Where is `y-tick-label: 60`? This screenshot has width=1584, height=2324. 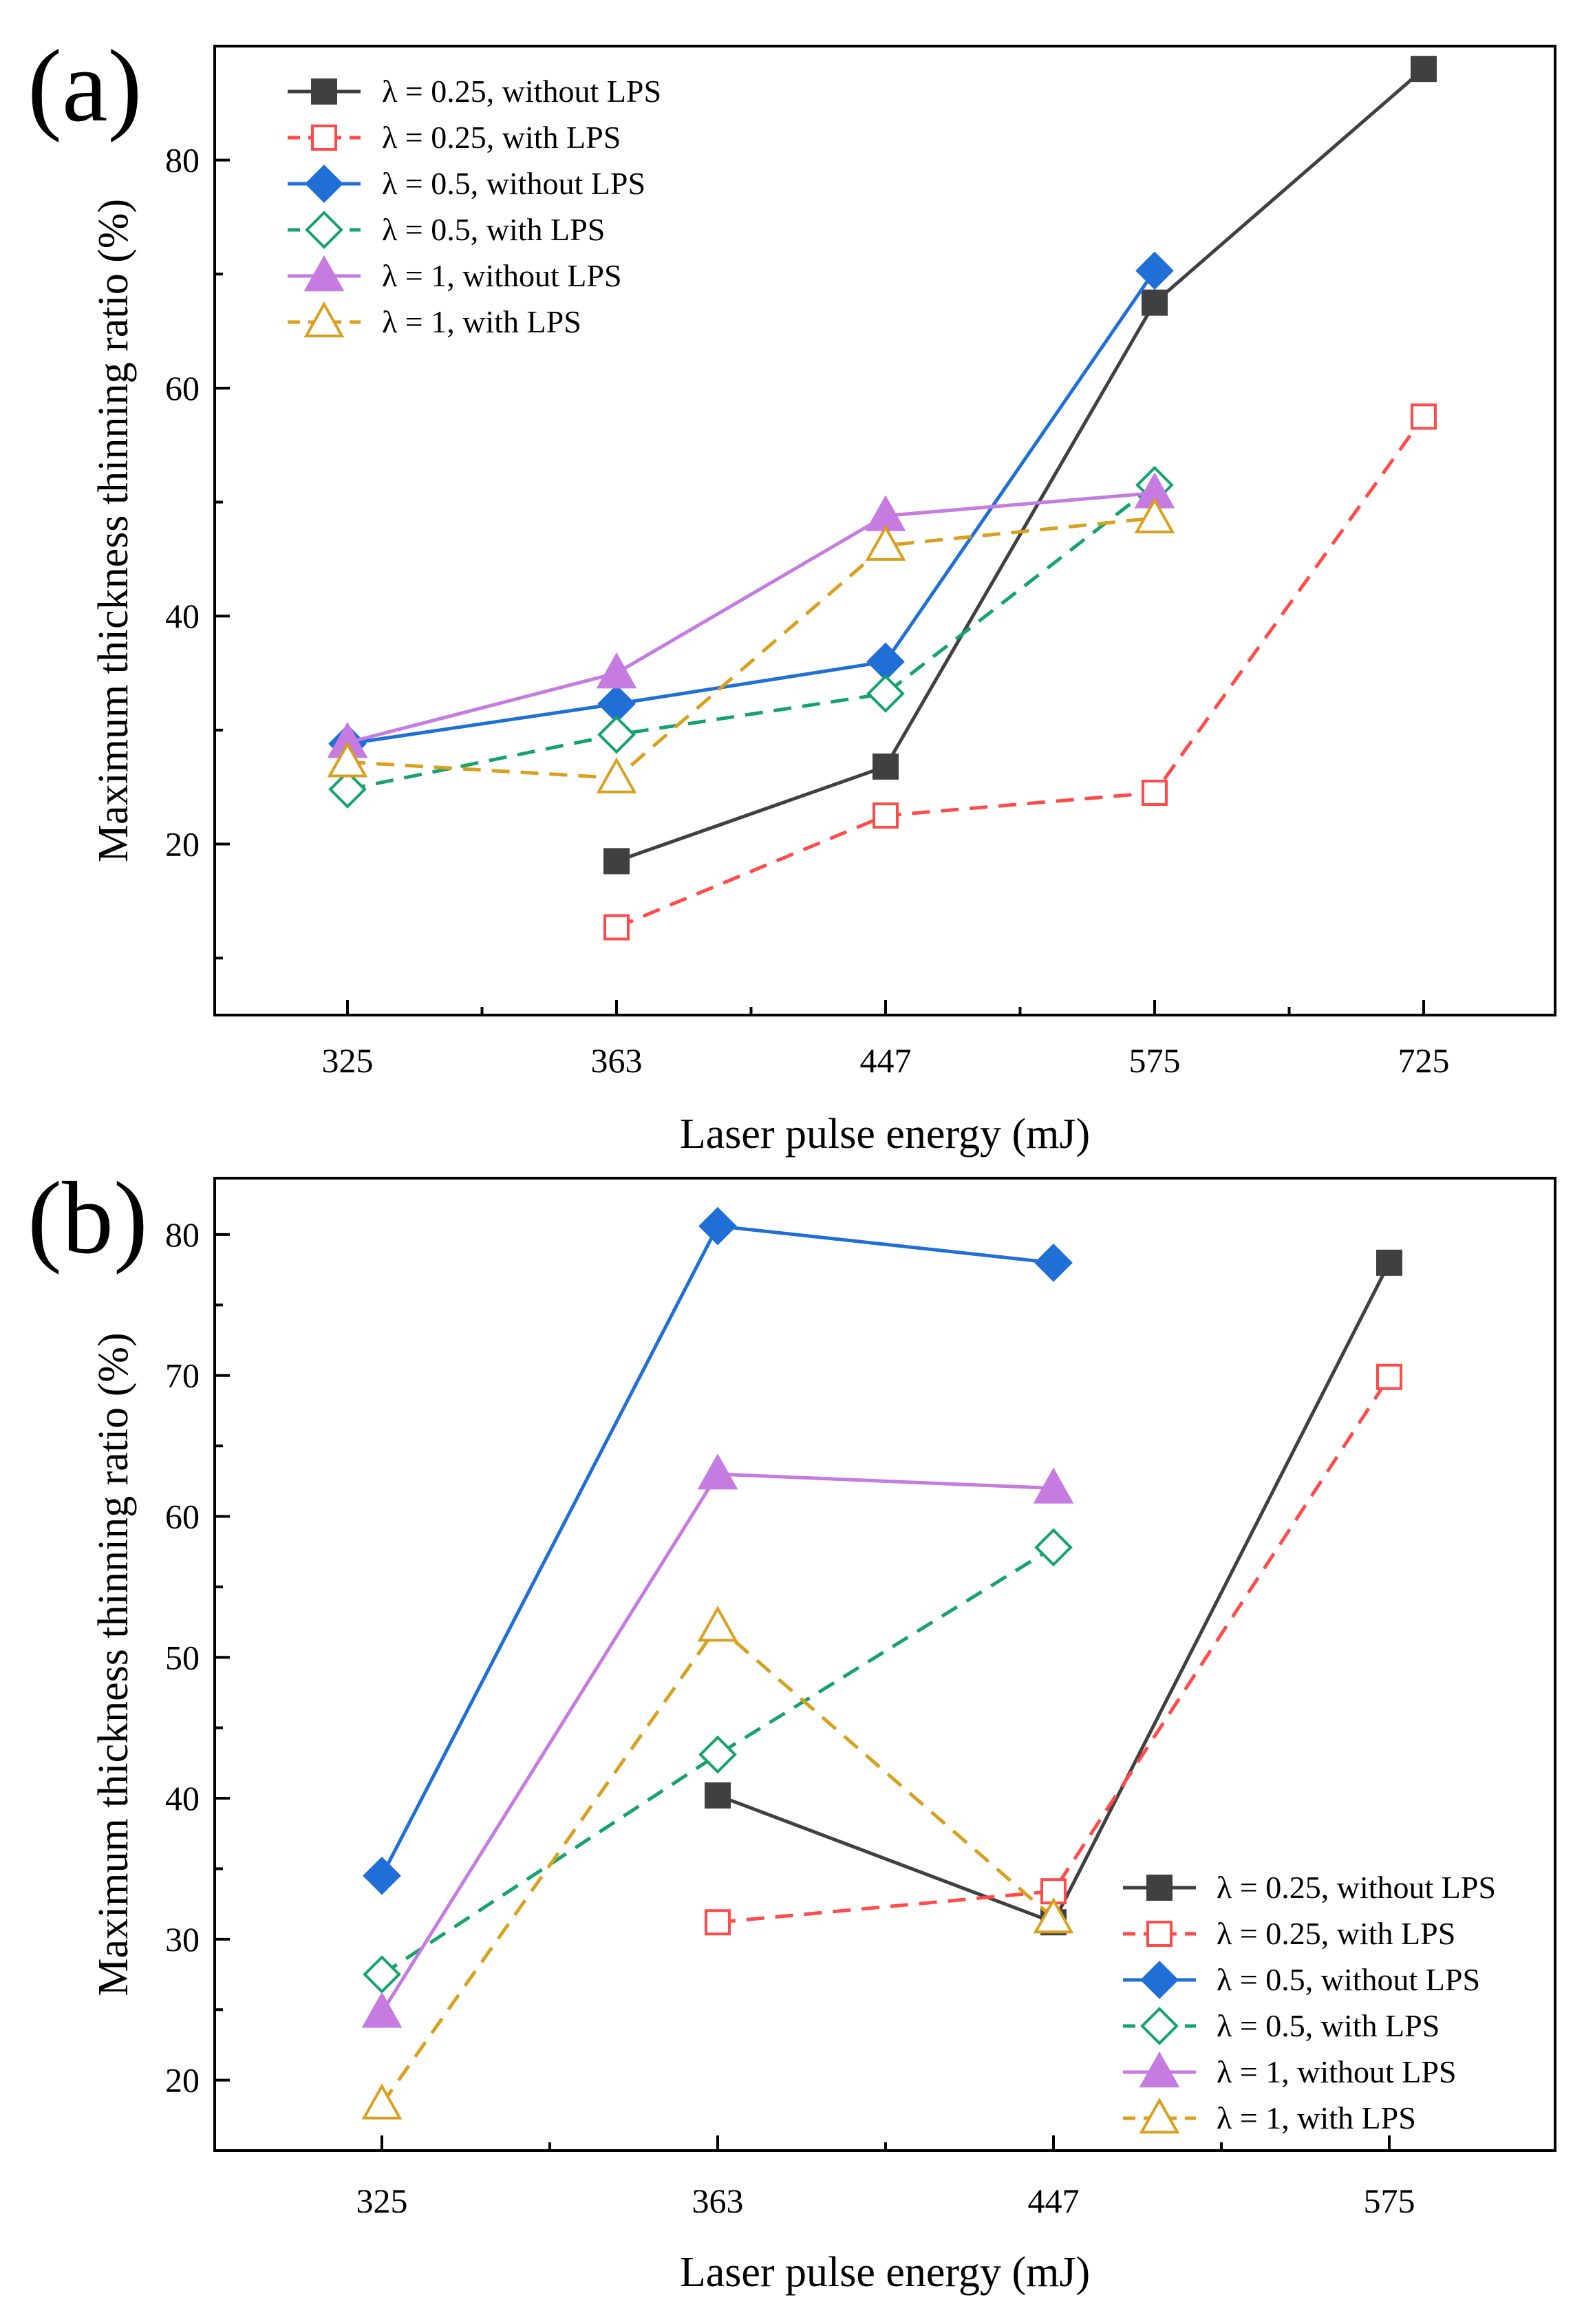
y-tick-label: 60 is located at coordinates (182, 388).